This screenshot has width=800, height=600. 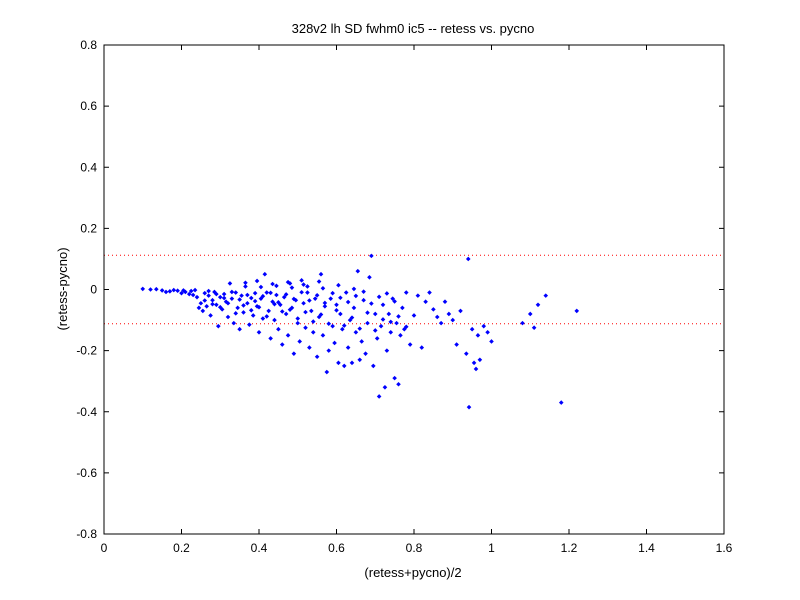 I want to click on x-tick-label: 0.6, so click(x=336, y=548).